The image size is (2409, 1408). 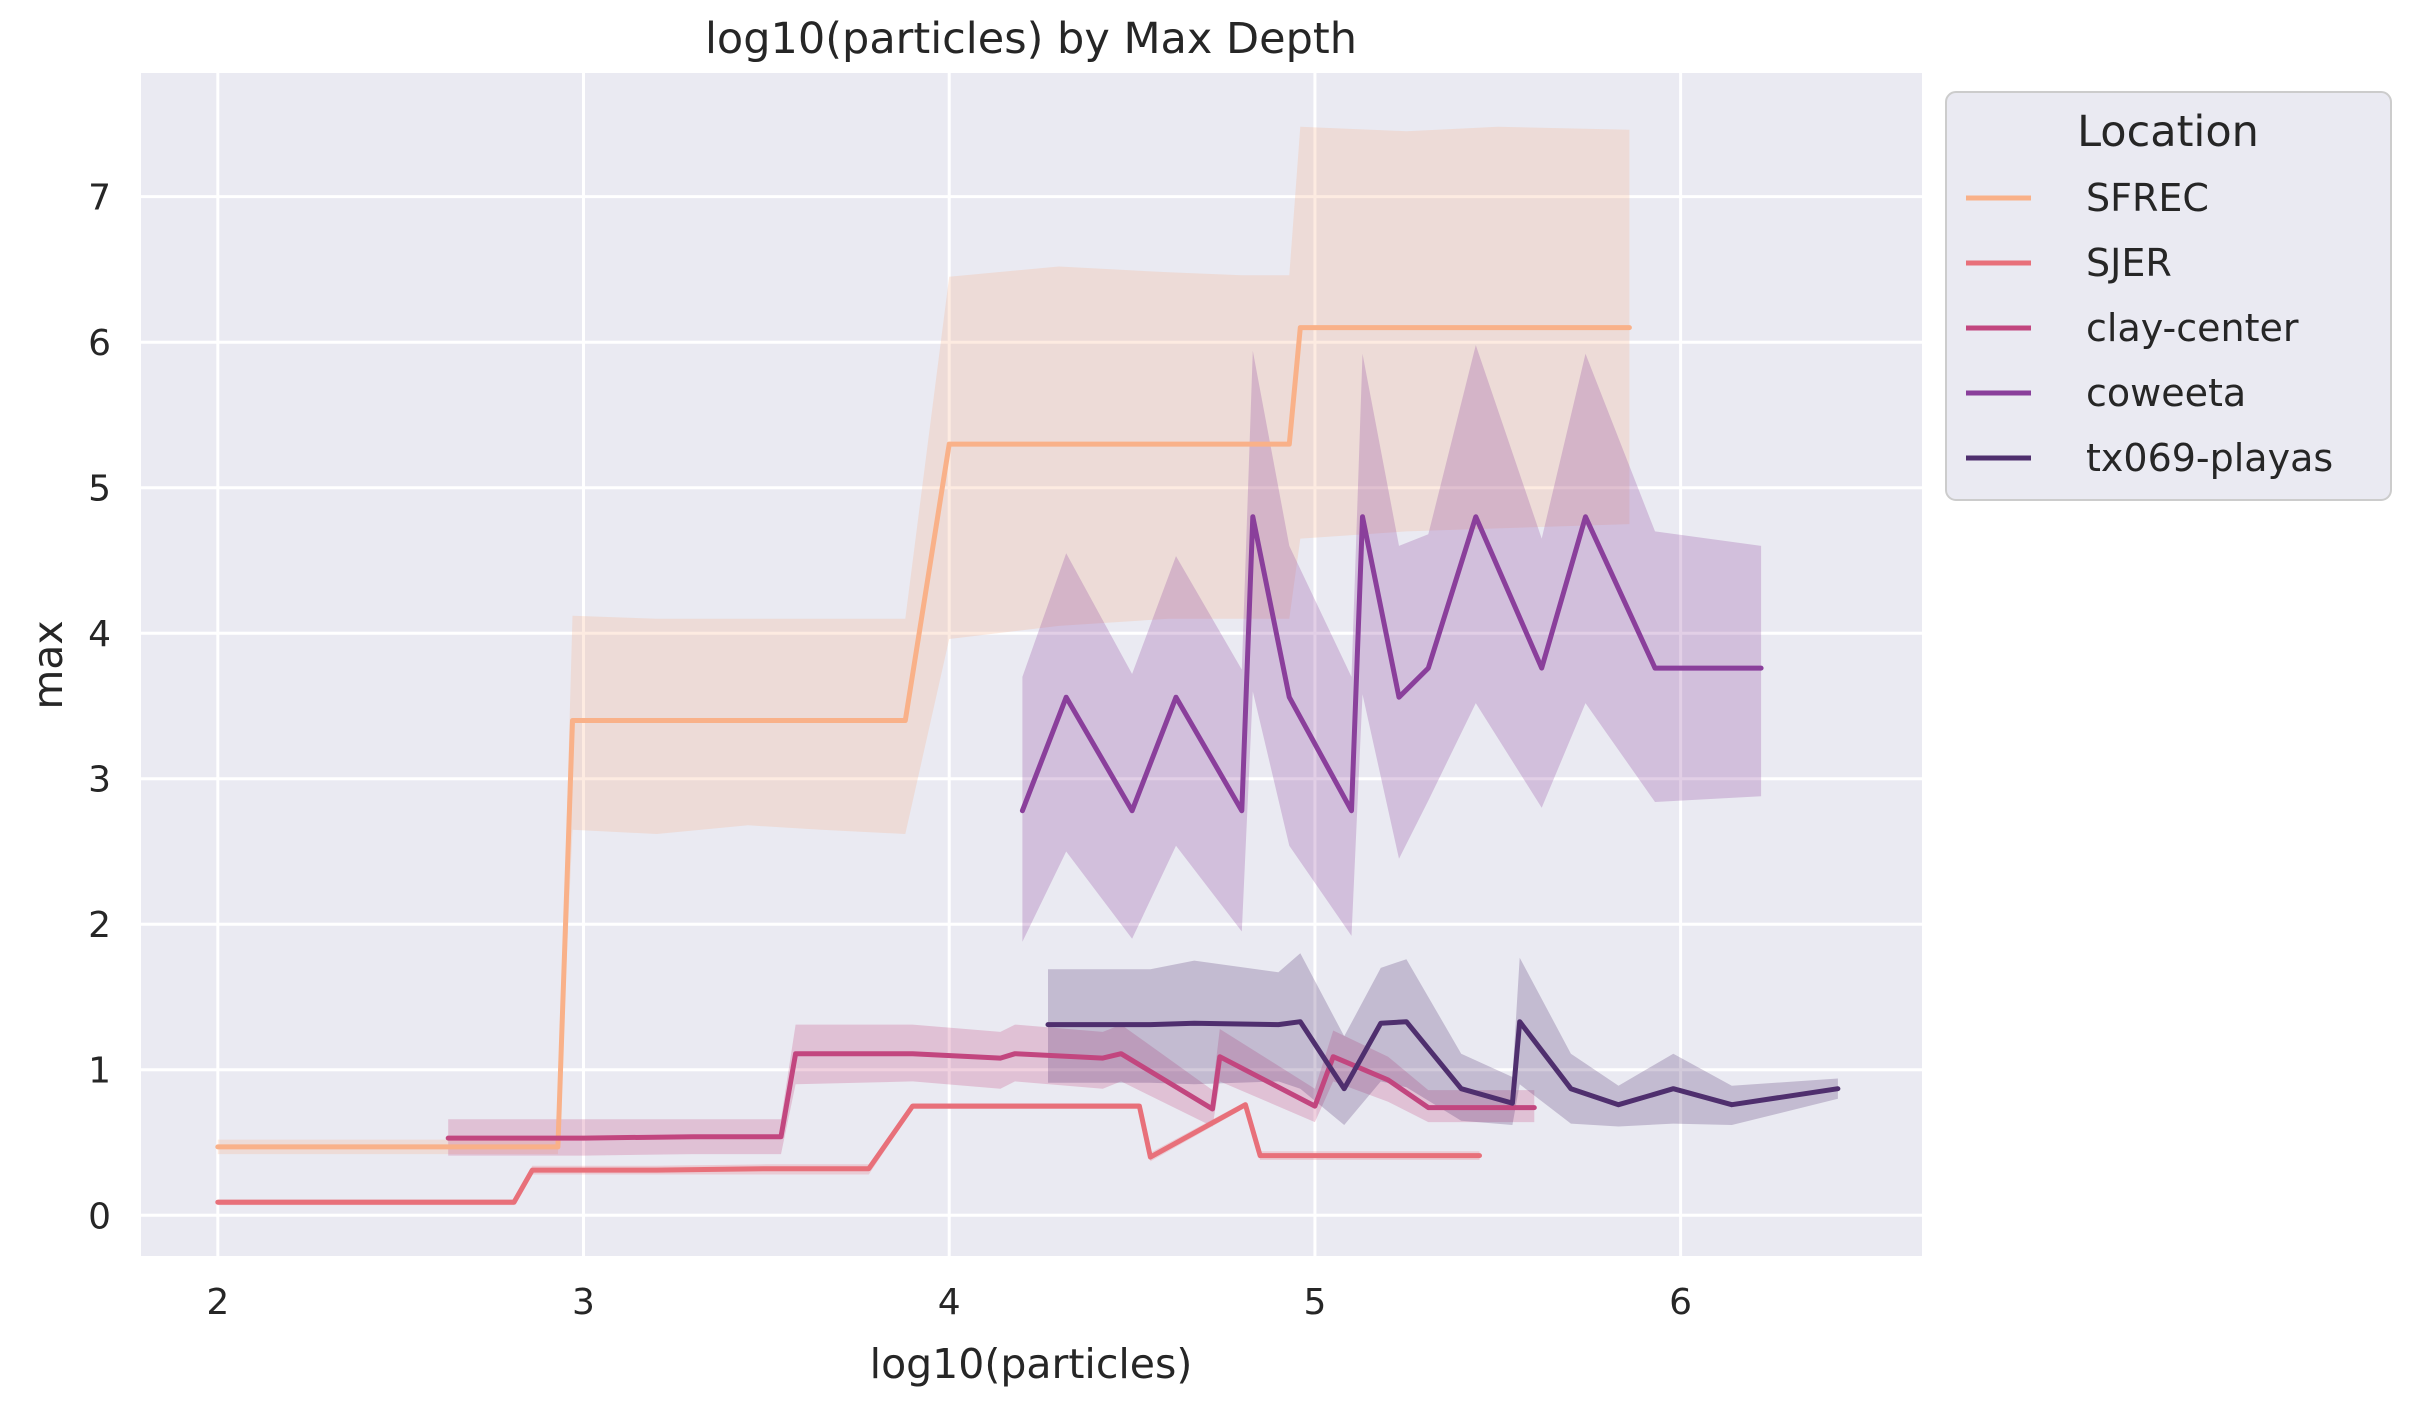 I want to click on legend-box, so click(x=2168, y=296).